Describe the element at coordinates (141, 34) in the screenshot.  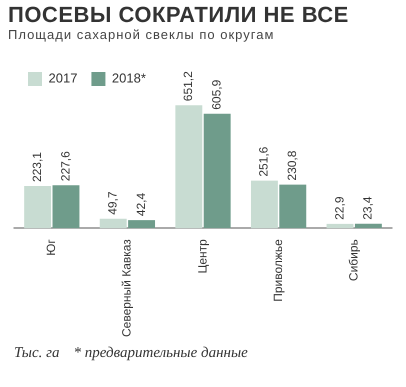
I see `chart-subtitle: Площади сахарной свеклы по округам` at that location.